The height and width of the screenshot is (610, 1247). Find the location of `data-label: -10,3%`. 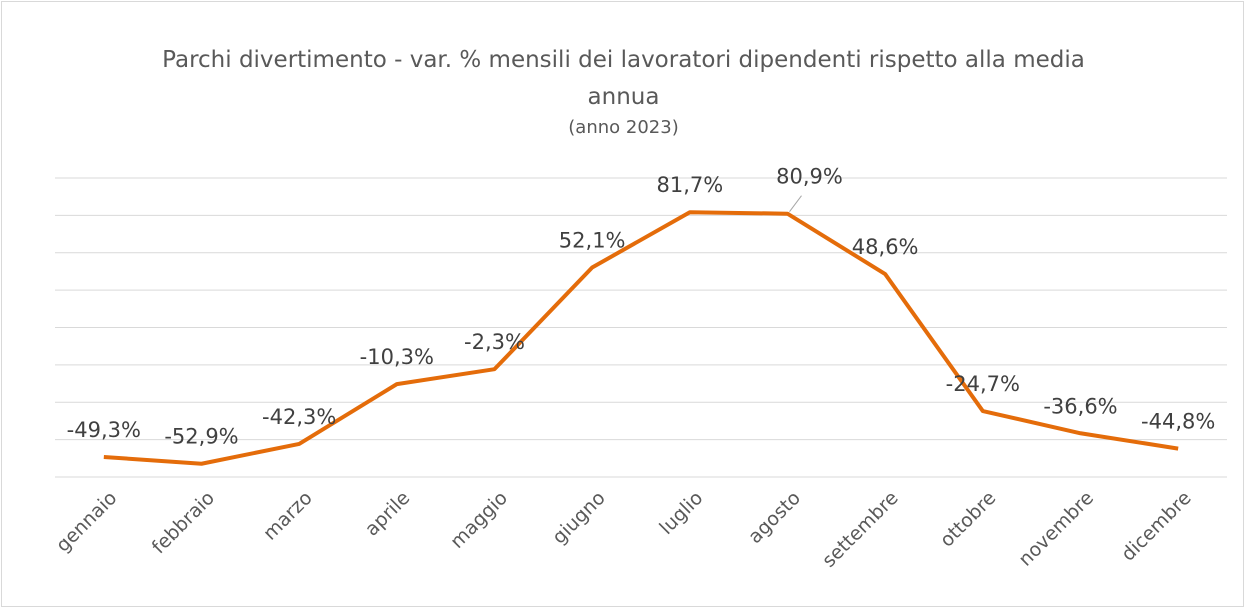

data-label: -10,3% is located at coordinates (397, 357).